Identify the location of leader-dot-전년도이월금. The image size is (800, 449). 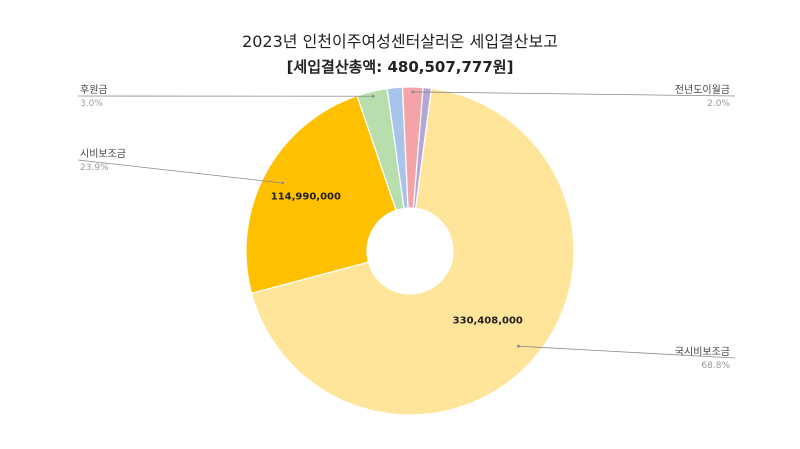
(413, 92).